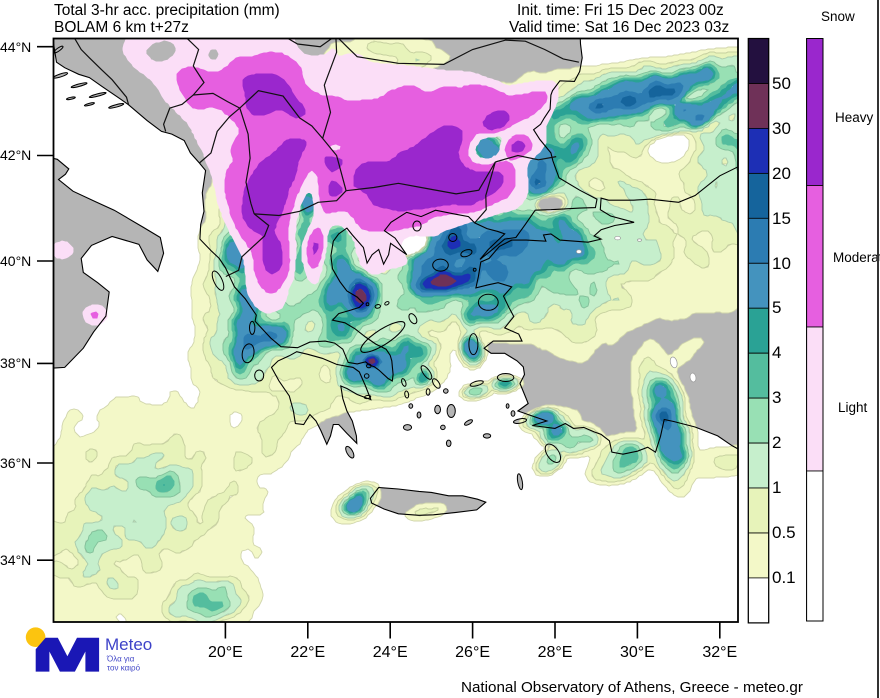 This screenshot has width=880, height=698. What do you see at coordinates (120, 659) in the screenshot?
I see `svg-text: Όλα για` at bounding box center [120, 659].